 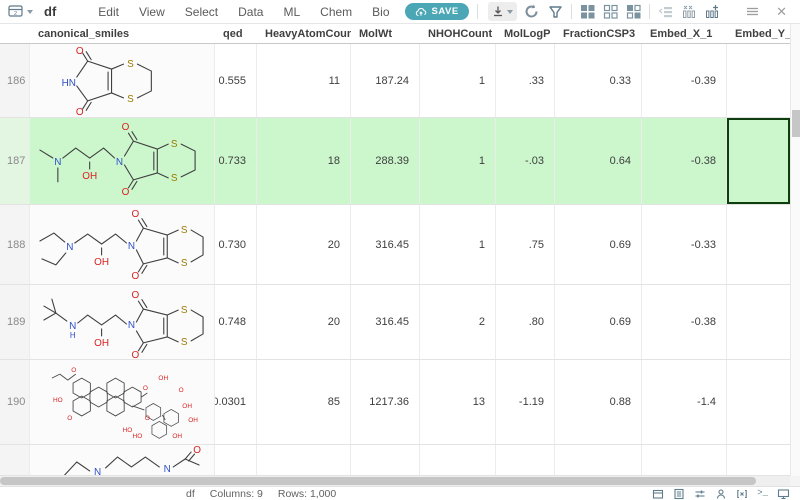 I want to click on download-button, so click(x=502, y=11).